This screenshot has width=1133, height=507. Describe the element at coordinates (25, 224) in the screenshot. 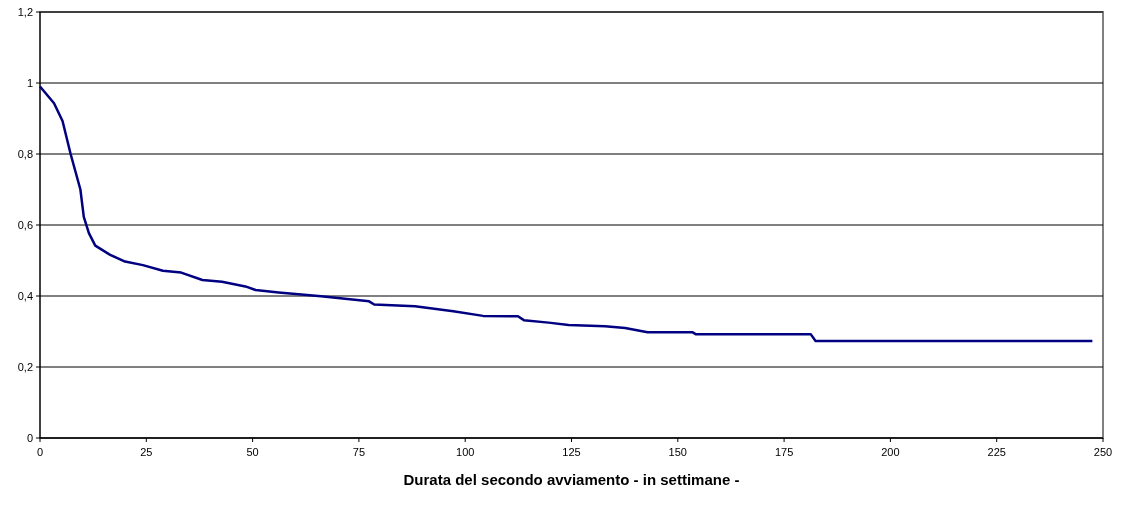

I see `y-tick-label: 0,6` at that location.